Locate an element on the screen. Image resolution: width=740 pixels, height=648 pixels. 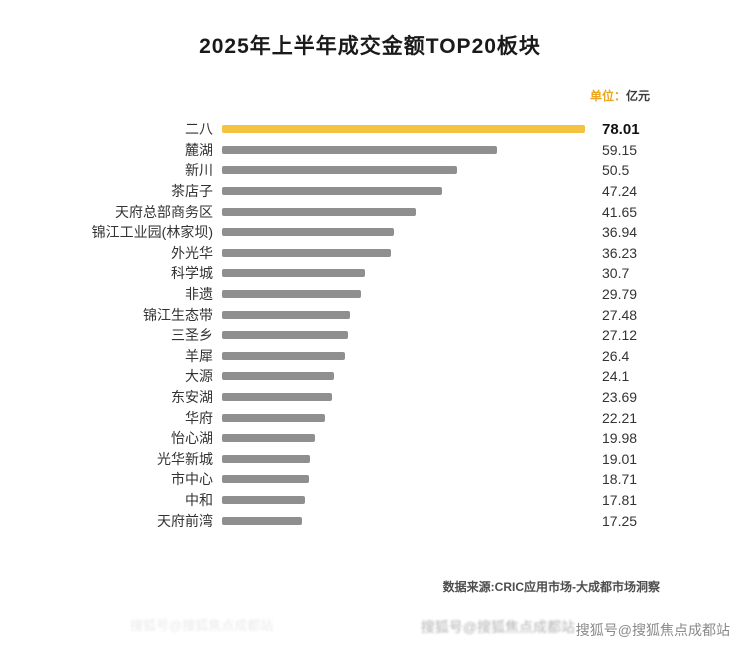
category-label: 中和 is located at coordinates (199, 499).